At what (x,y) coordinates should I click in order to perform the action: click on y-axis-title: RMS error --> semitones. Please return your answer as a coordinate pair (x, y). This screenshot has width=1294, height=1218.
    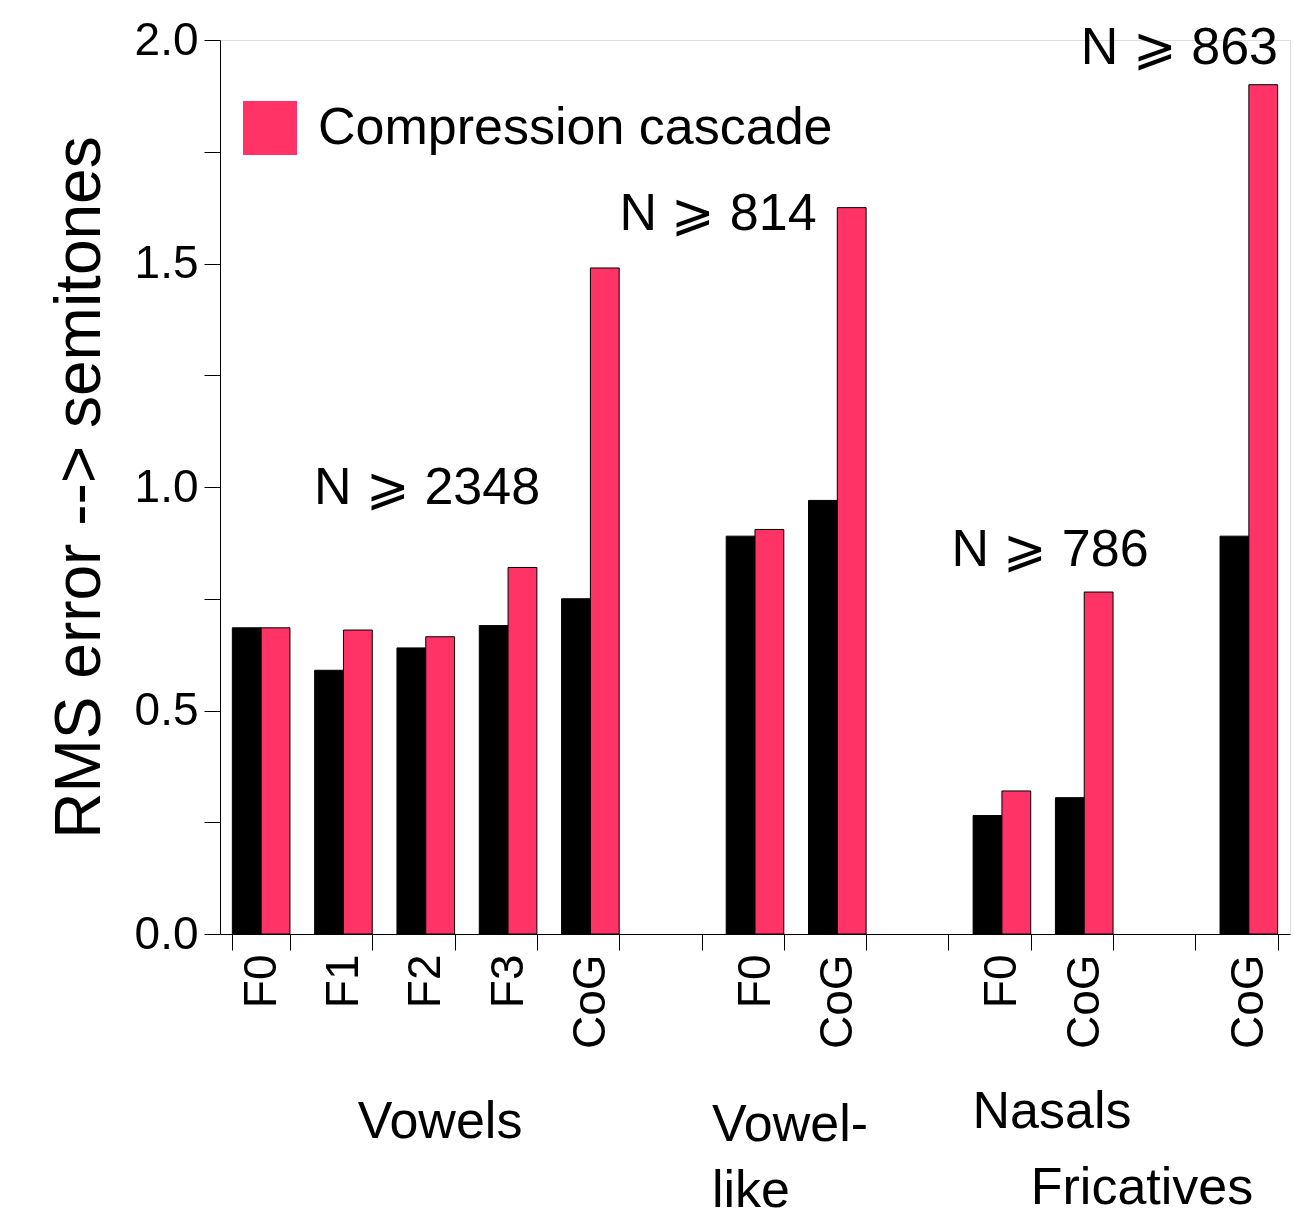
    Looking at the image, I should click on (77, 487).